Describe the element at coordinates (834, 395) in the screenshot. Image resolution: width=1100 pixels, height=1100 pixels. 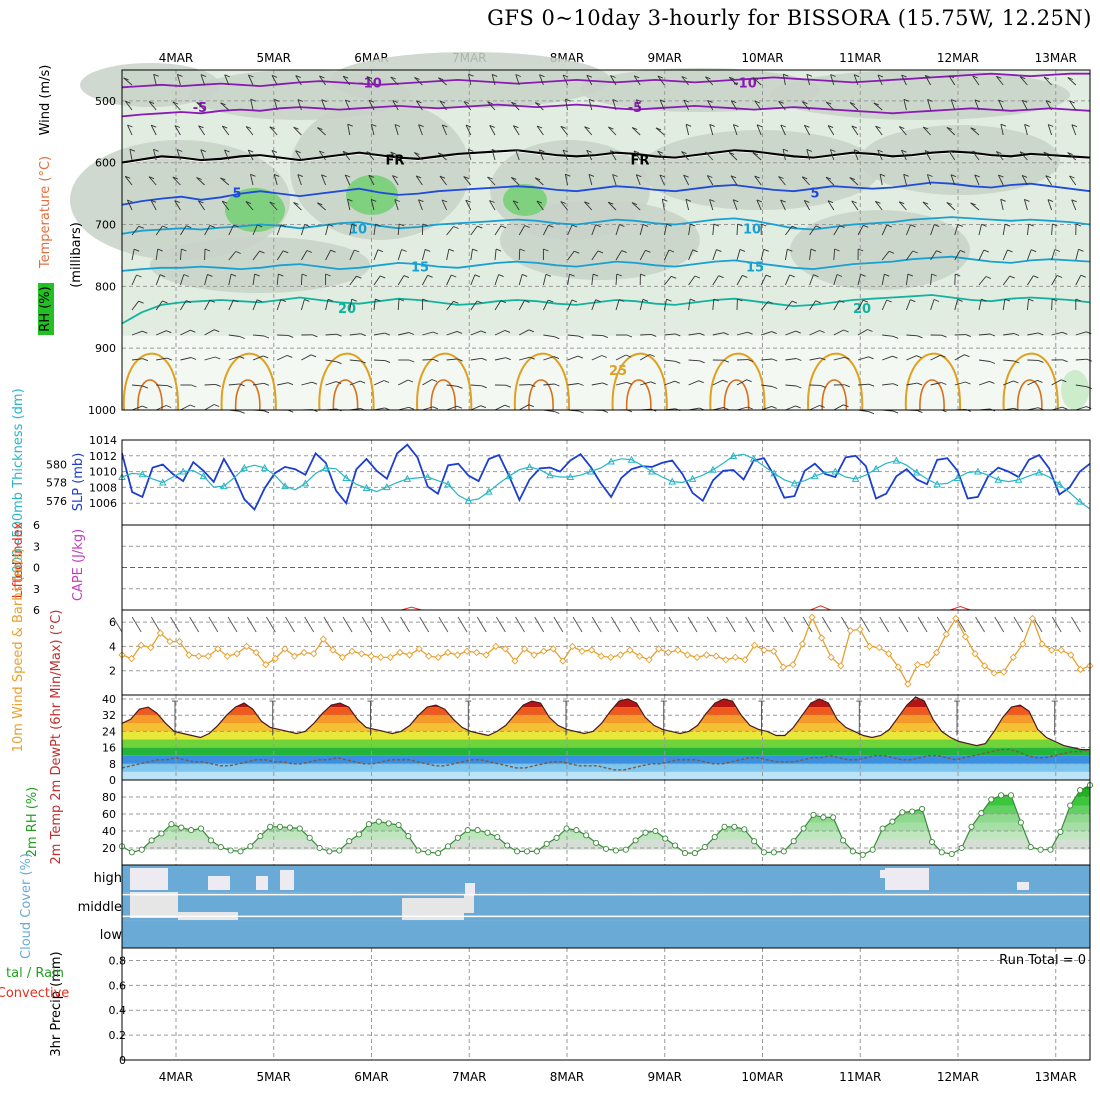
I see `isotherm-line` at that location.